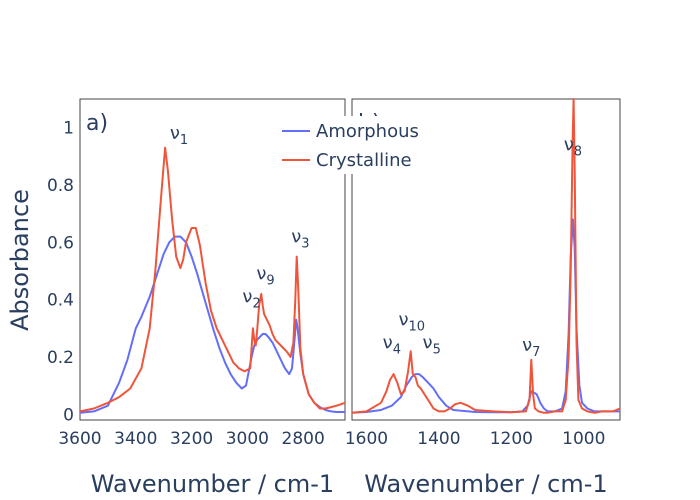  What do you see at coordinates (247, 439) in the screenshot?
I see `x-tick-label: 3000` at bounding box center [247, 439].